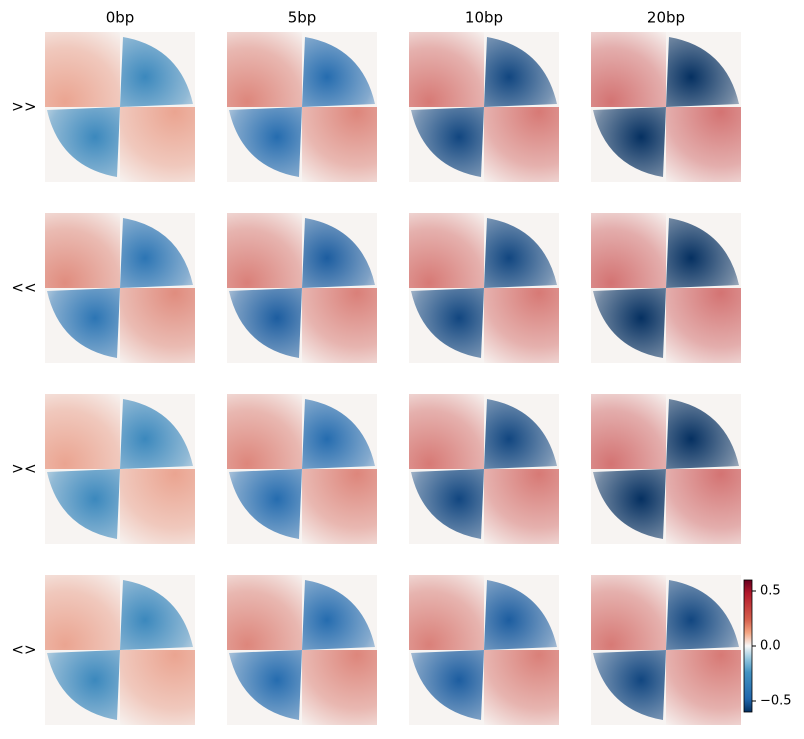 This screenshot has height=739, width=804. What do you see at coordinates (23, 469) in the screenshot?
I see `row-label: ><` at bounding box center [23, 469].